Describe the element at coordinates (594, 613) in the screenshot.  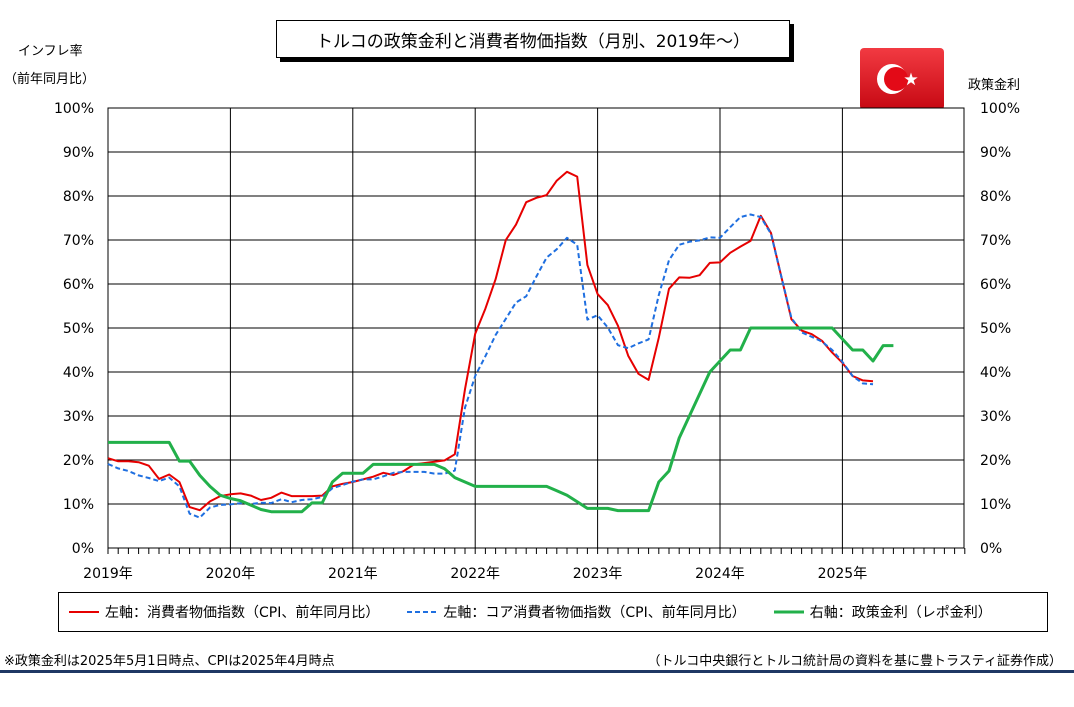
I see `legend-label-core-cpi: 左軸：コア消費者物価指数（CPI、前年同月比）` at that location.